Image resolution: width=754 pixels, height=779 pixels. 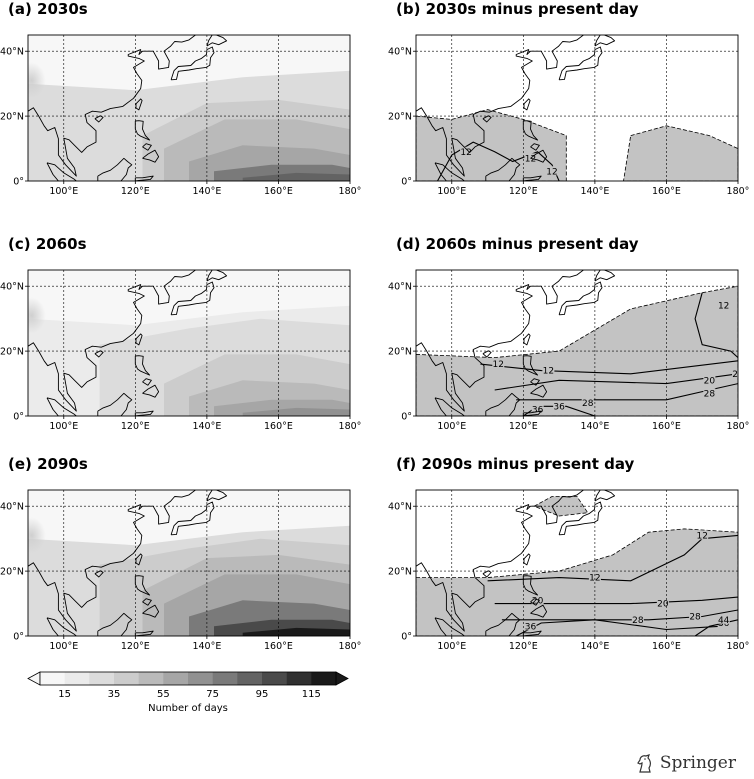 What do you see at coordinates (212, 694) in the screenshot?
I see `colorbar-tick-label: 75` at bounding box center [212, 694].